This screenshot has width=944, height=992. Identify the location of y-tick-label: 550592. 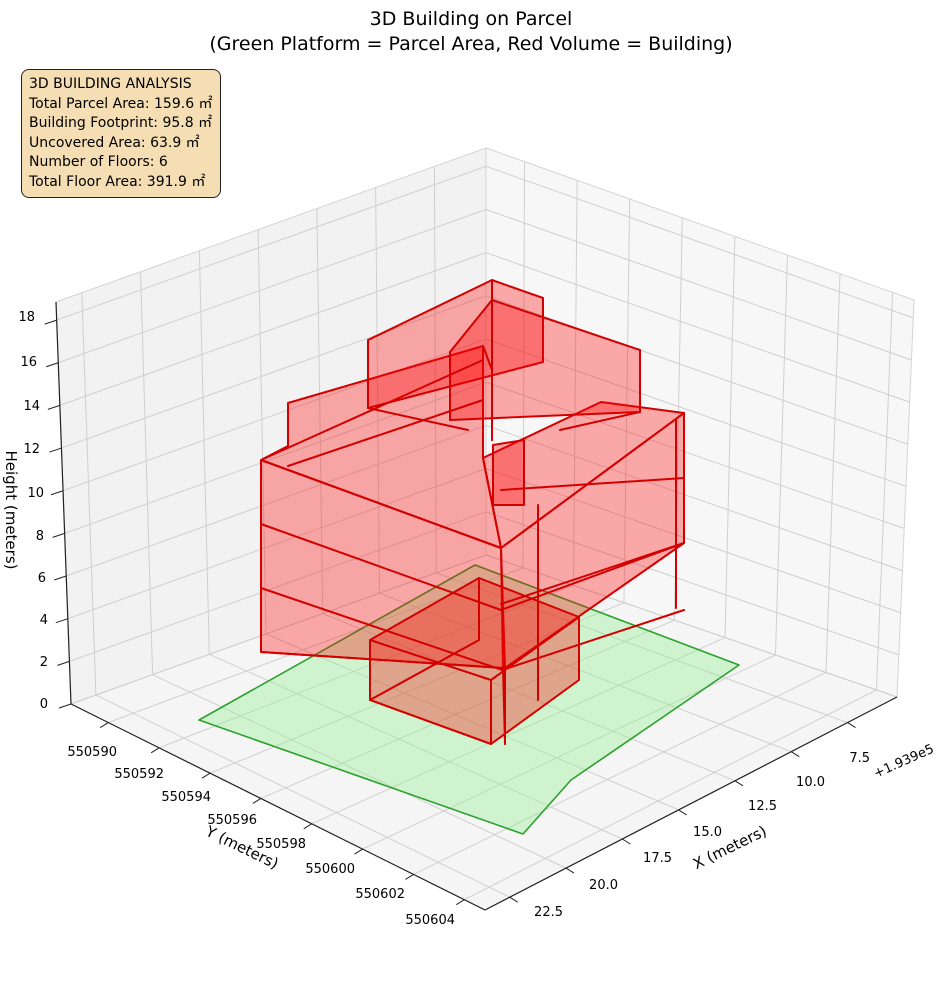
(139, 774).